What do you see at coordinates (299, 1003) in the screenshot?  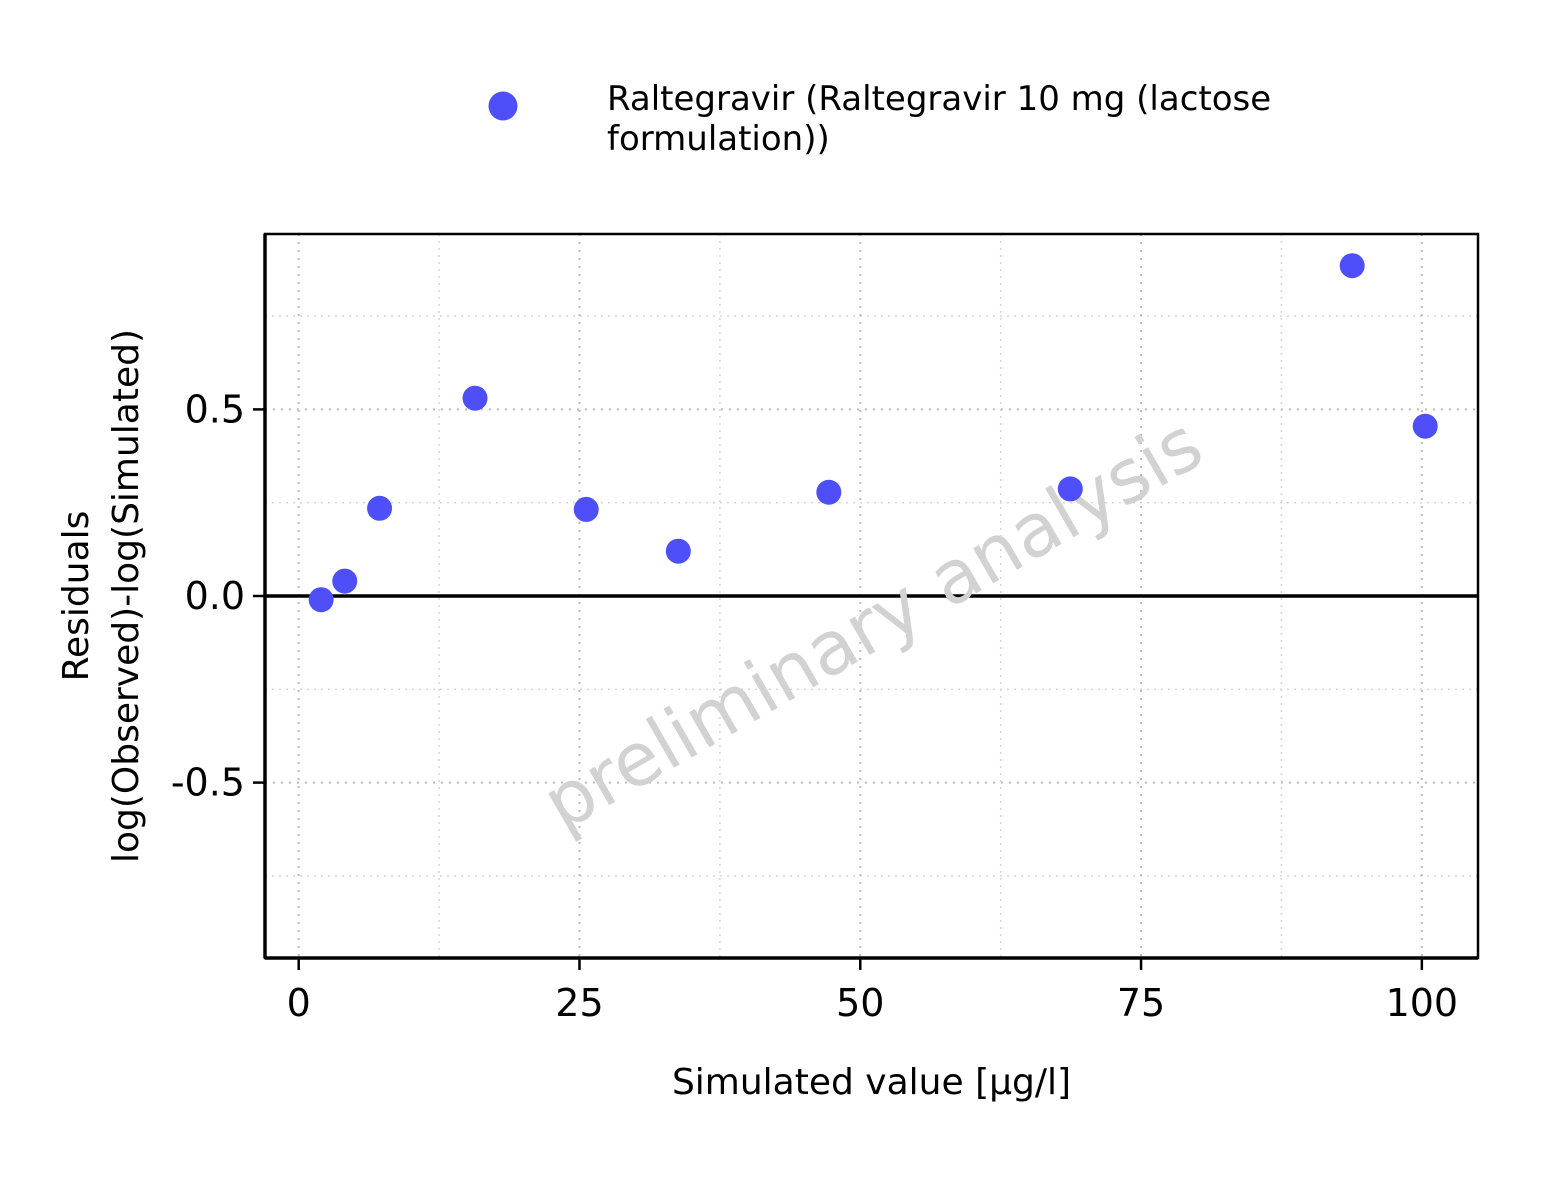 I see `x-tick-label: 0` at bounding box center [299, 1003].